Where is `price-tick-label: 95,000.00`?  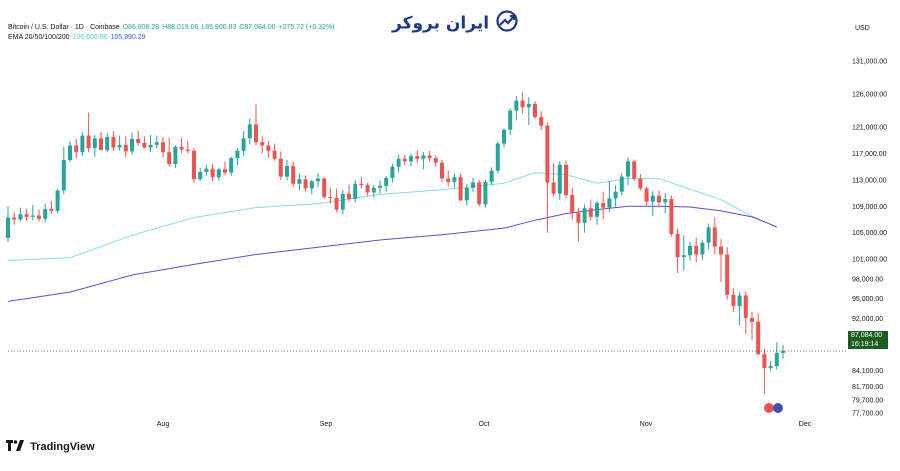
price-tick-label: 95,000.00 is located at coordinates (867, 299).